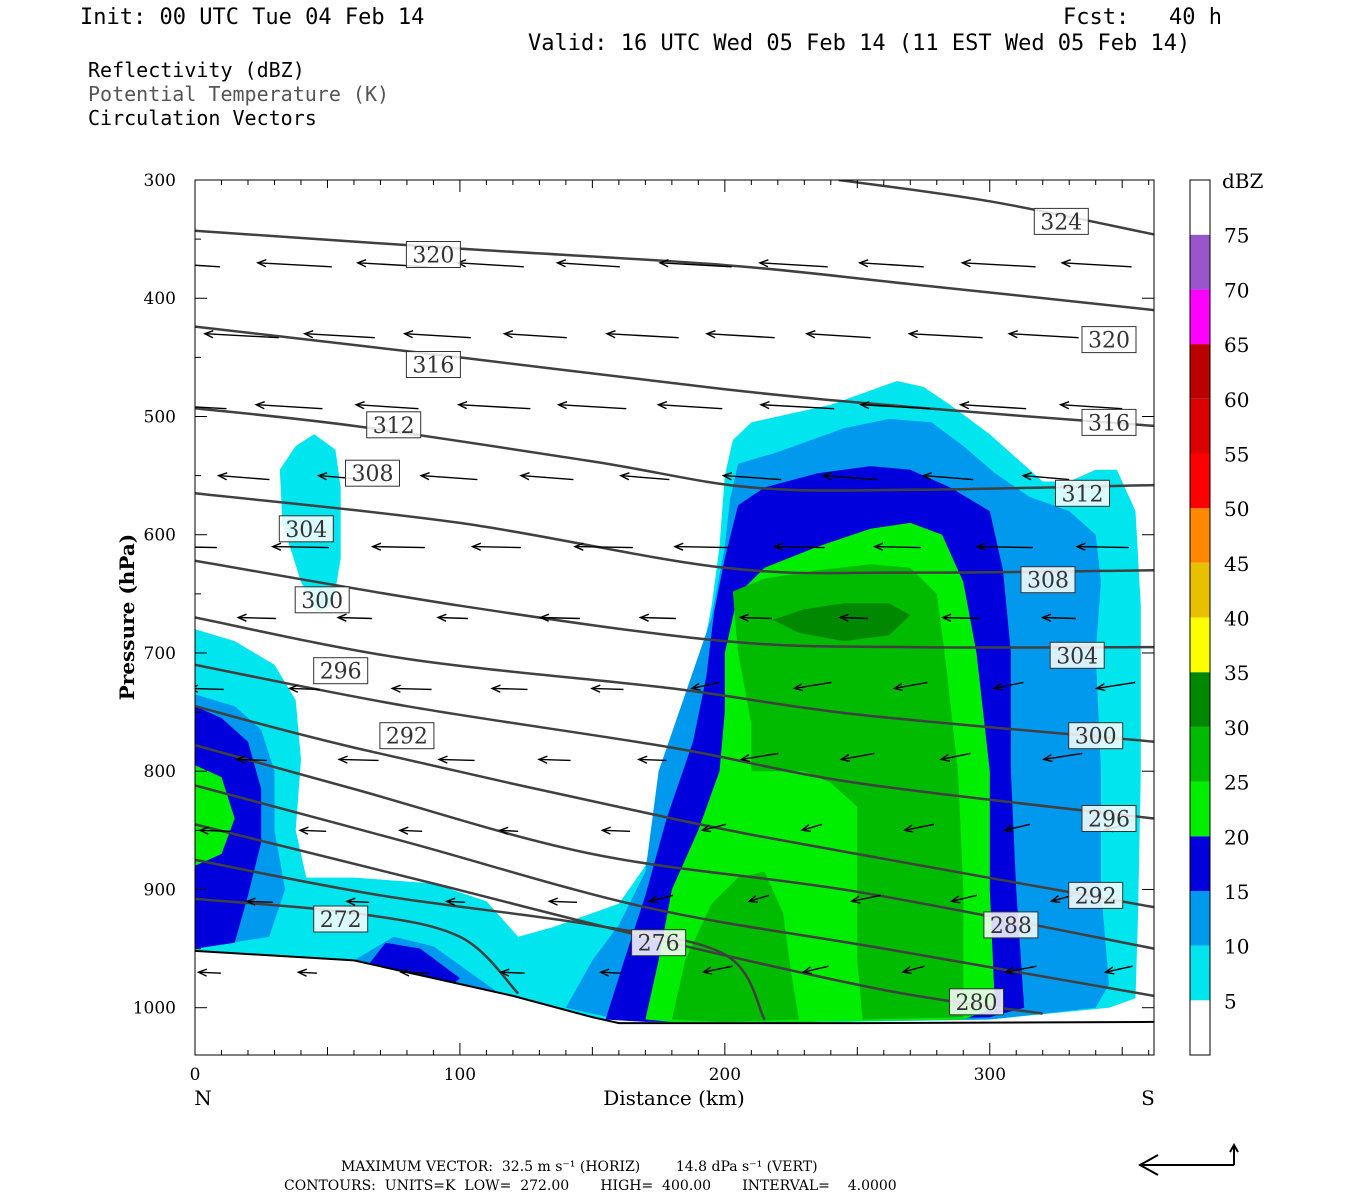  Describe the element at coordinates (1236, 345) in the screenshot. I see `colorbar-label-65: 65` at that location.